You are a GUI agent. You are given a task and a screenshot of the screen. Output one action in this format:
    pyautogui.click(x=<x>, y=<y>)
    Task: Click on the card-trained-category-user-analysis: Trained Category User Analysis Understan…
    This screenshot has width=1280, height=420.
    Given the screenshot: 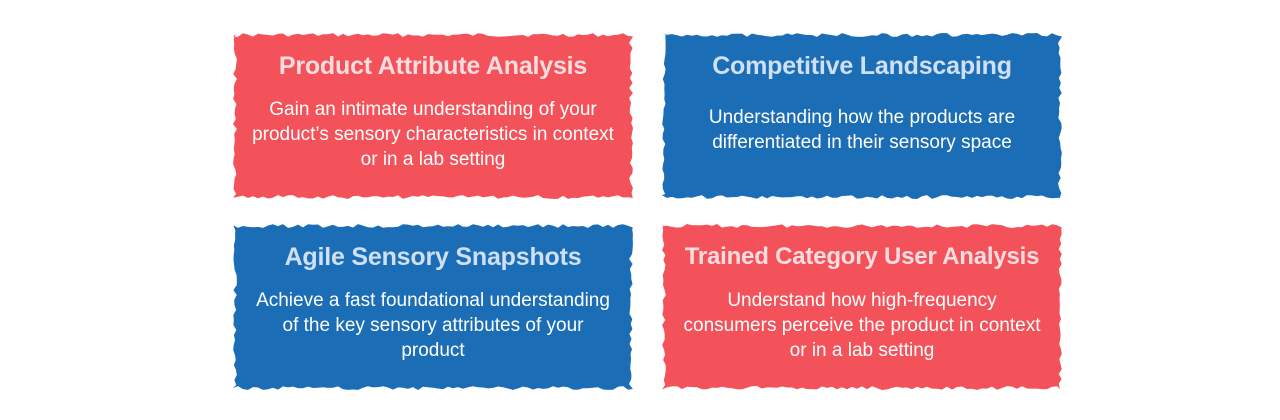 What is the action you would take?
    pyautogui.click(x=862, y=307)
    